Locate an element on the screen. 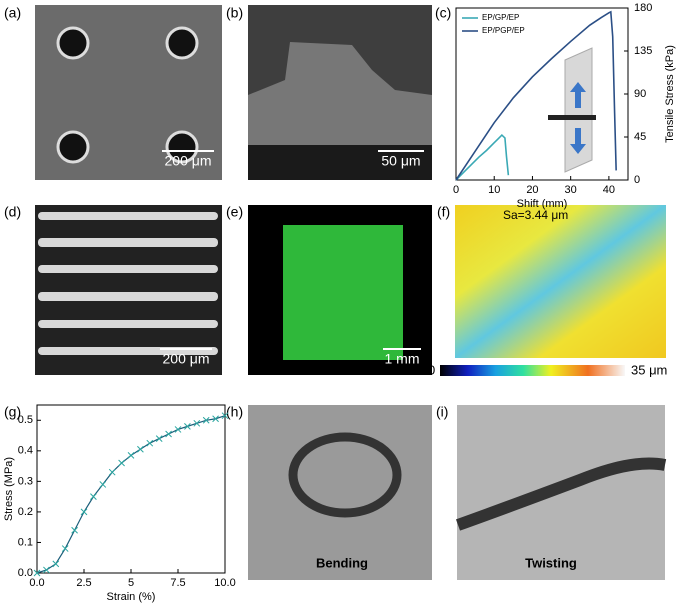 The height and width of the screenshot is (605, 684). x-tick-label: 0 is located at coordinates (456, 190).